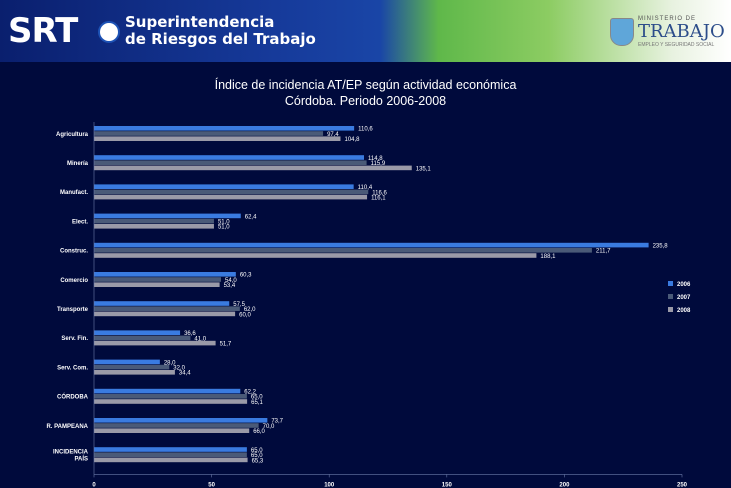 This screenshot has width=731, height=488. What do you see at coordinates (73, 397) in the screenshot?
I see `category-label: CÓRDOBA` at bounding box center [73, 397].